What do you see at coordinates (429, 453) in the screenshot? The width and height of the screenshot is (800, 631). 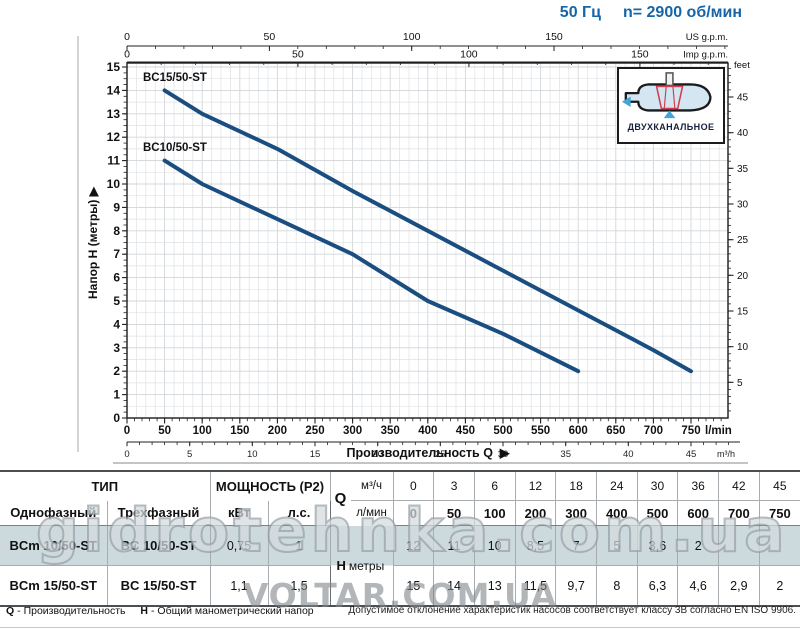 I see `svg-text: Производительность Q ▶` at bounding box center [429, 453].